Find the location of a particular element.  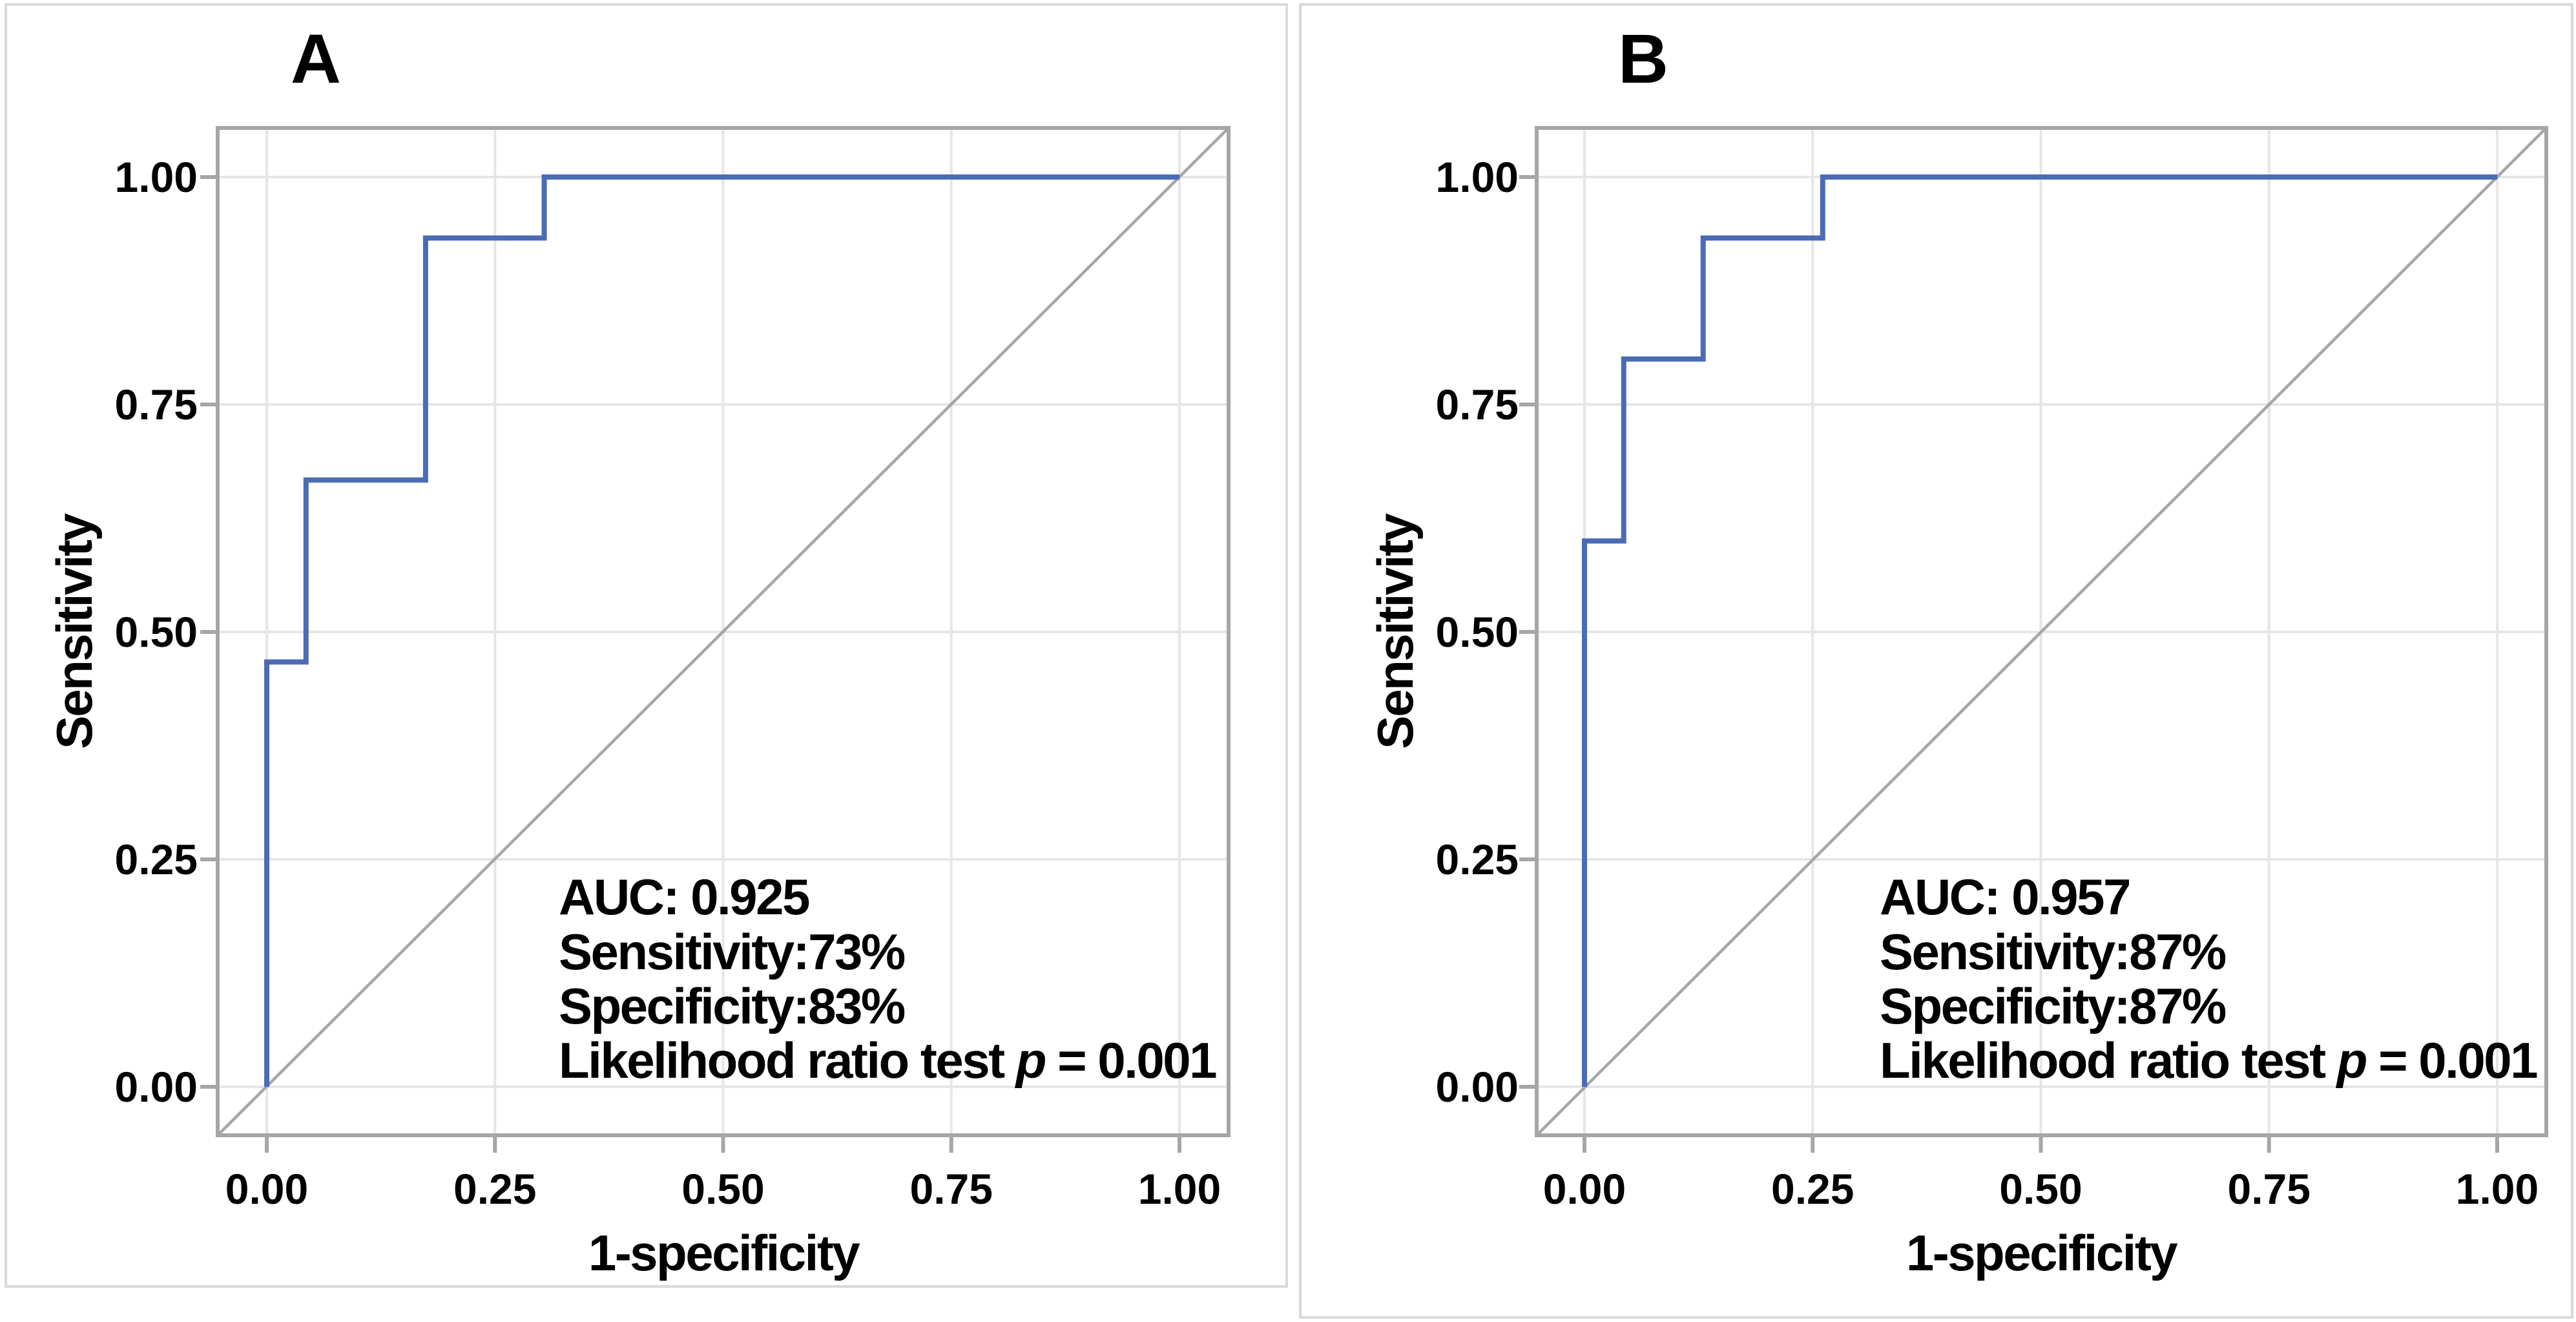

specificity-text: Specificity:87% is located at coordinates (2053, 1006).